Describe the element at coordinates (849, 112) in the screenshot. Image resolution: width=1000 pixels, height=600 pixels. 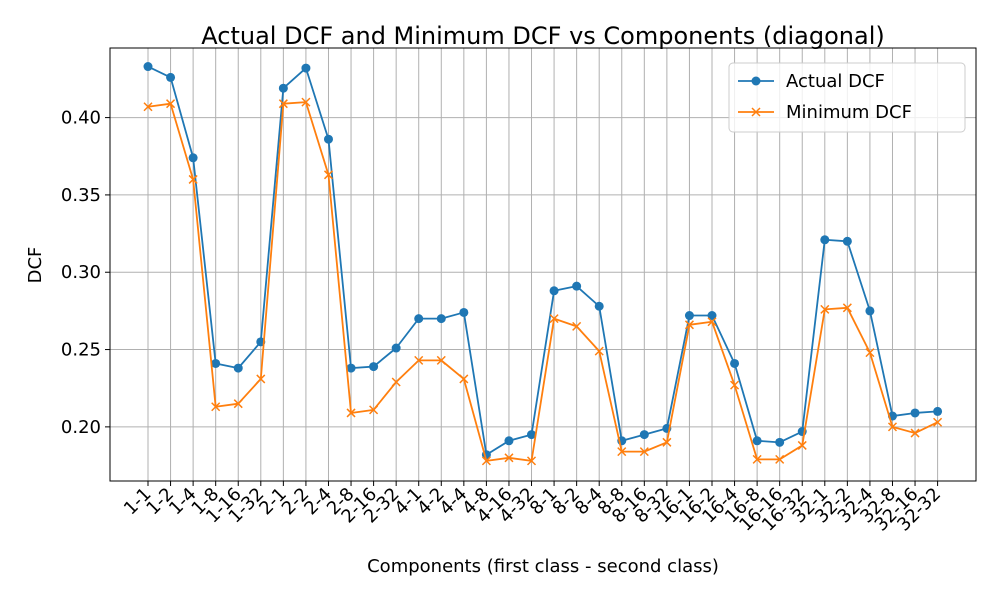
I see `legend-label: Minimum DCF` at that location.